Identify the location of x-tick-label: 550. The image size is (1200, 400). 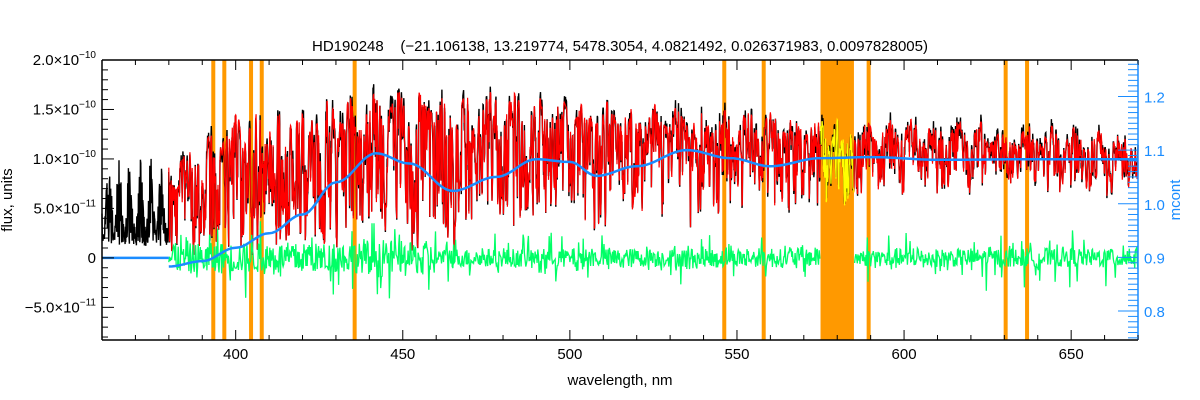
(736, 354).